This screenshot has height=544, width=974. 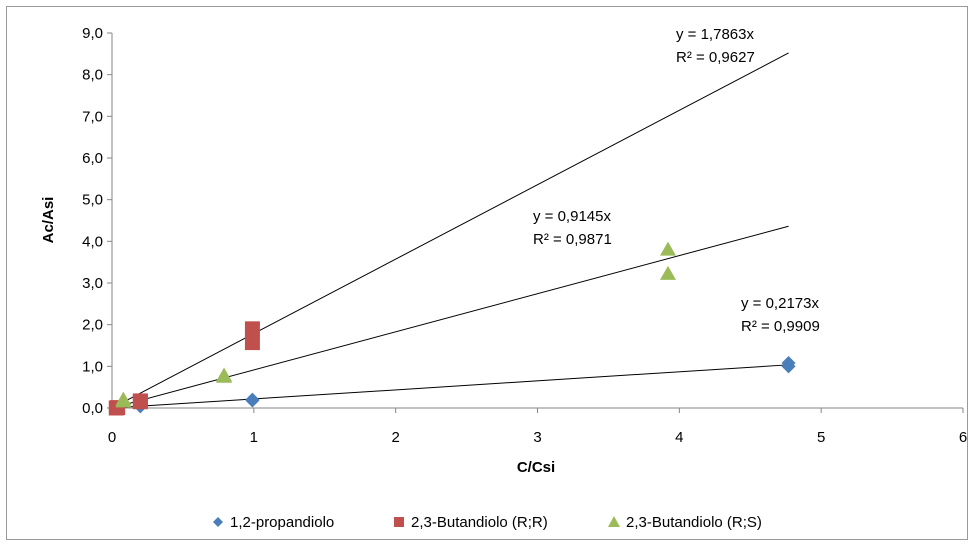 What do you see at coordinates (780, 326) in the screenshot?
I see `trendline-r2: R² = 0,9909` at bounding box center [780, 326].